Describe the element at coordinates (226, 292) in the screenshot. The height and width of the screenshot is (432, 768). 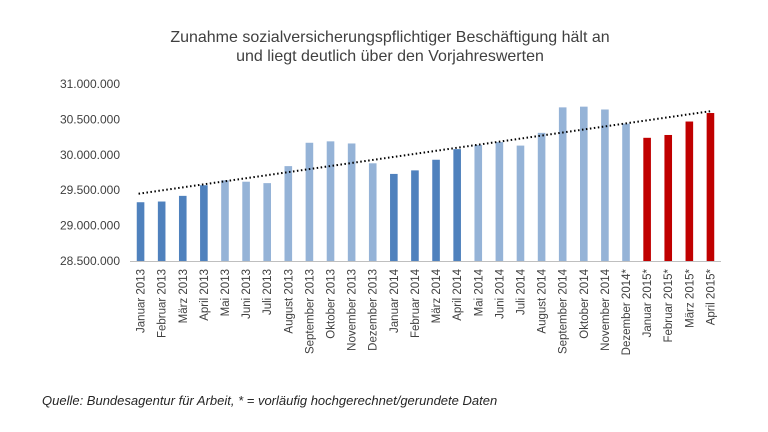
I see `x-tick-label: Mai 2013` at that location.